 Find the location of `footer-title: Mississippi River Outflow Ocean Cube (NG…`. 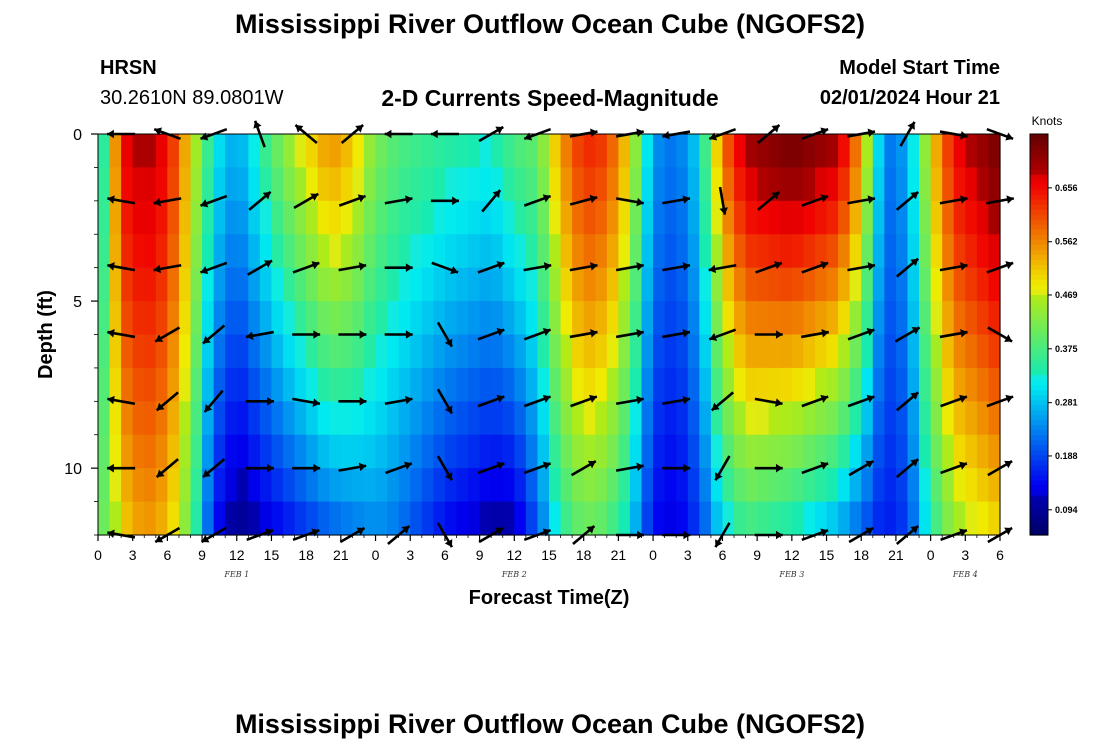

footer-title: Mississippi River Outflow Ocean Cube (NG… is located at coordinates (550, 724).